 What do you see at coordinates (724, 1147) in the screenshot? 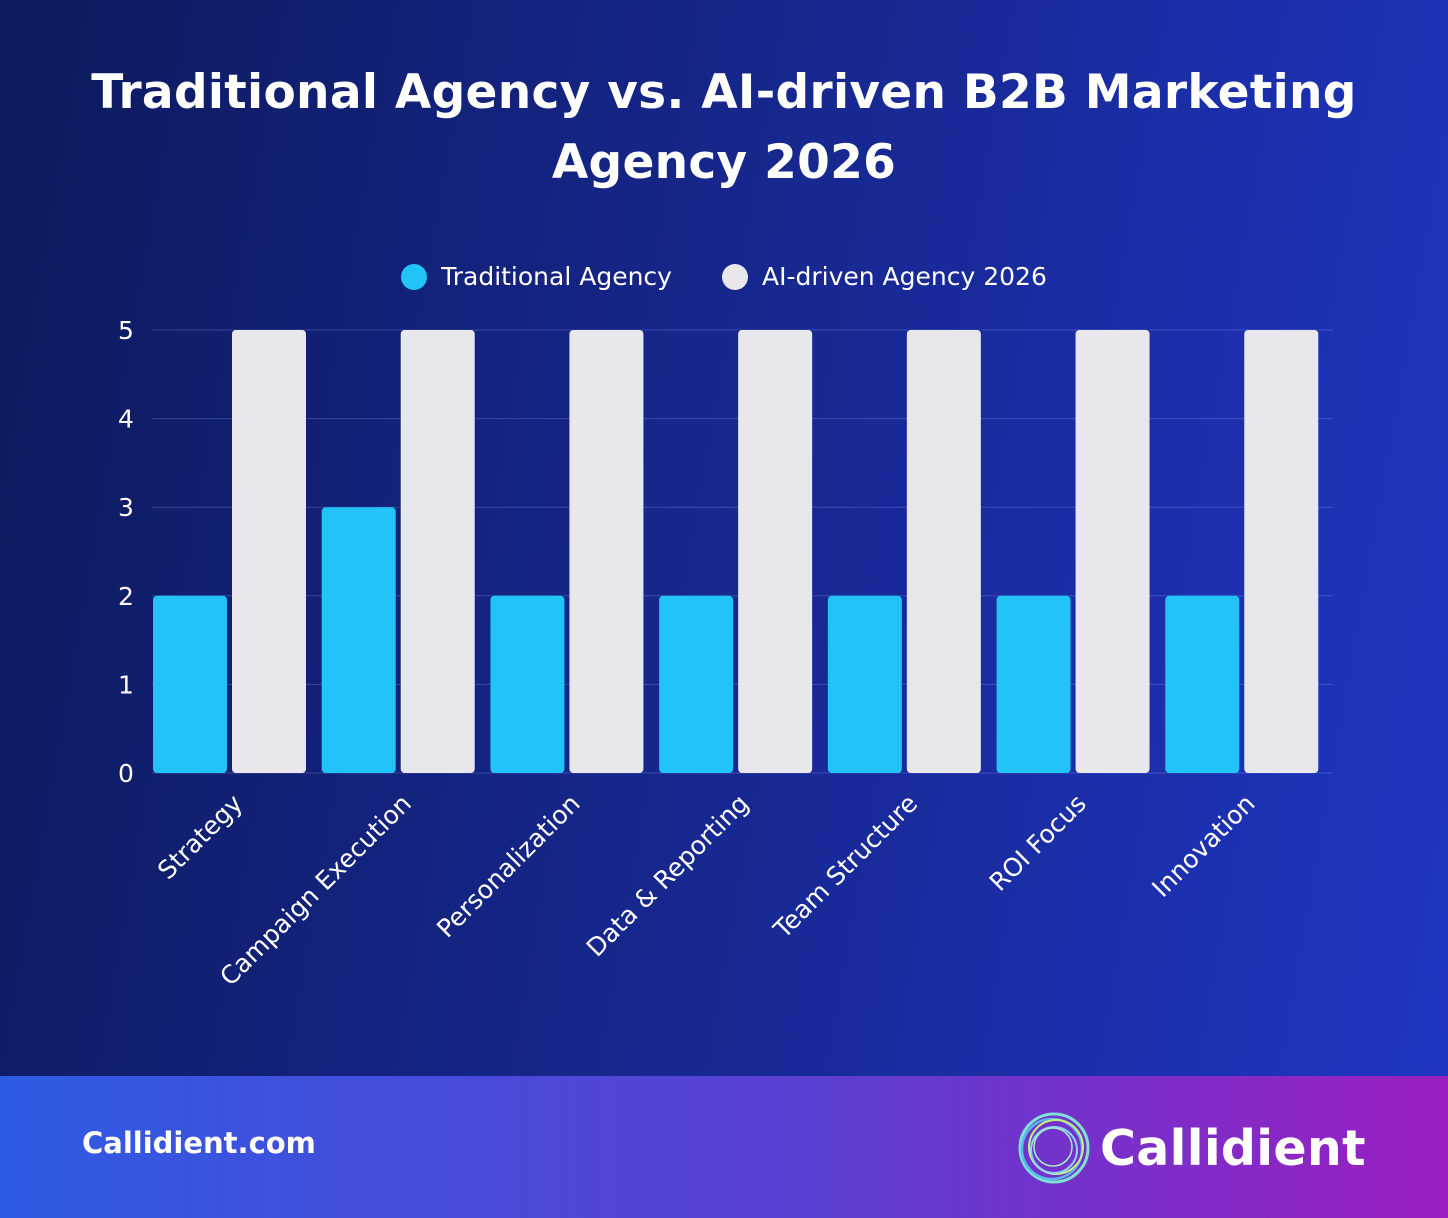
I see `footer-bar: Callidient.com Callidient` at bounding box center [724, 1147].